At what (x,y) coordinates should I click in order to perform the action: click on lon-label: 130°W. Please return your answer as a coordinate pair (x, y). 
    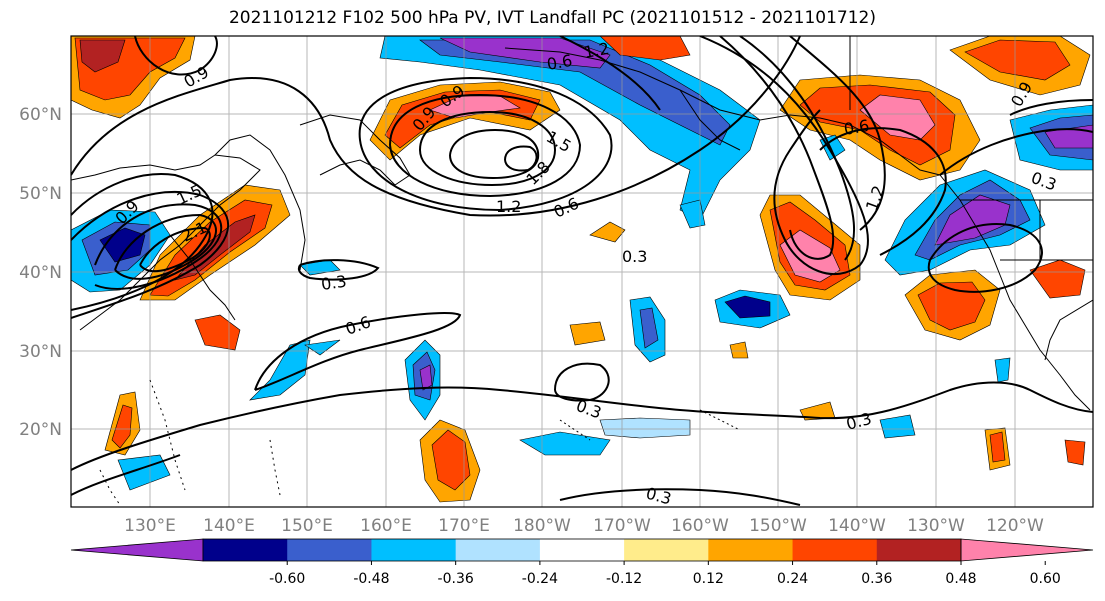
    Looking at the image, I should click on (936, 526).